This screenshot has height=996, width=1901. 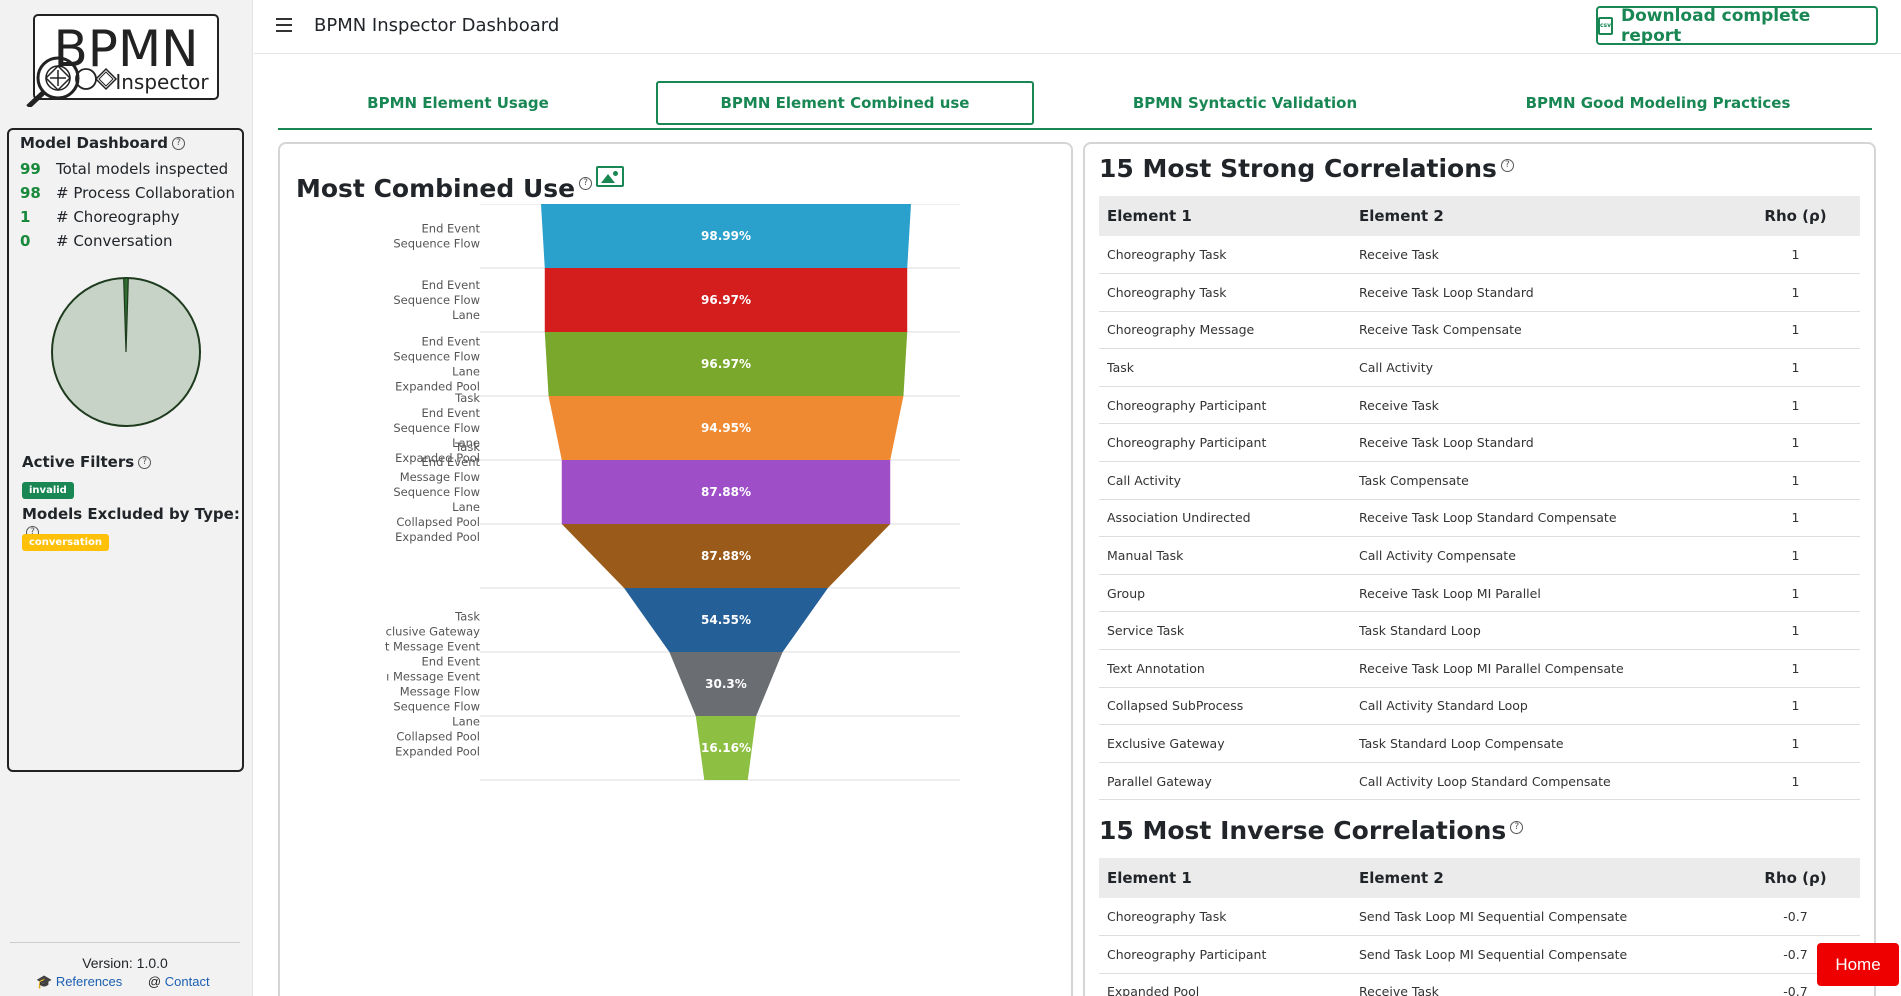 What do you see at coordinates (610, 176) in the screenshot?
I see `image-icon` at bounding box center [610, 176].